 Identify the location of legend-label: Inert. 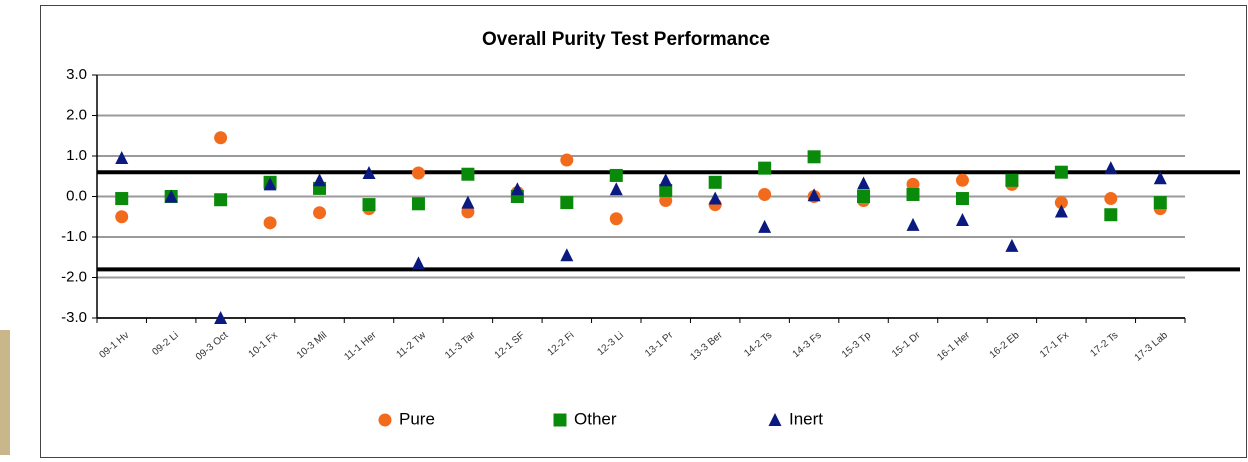
(806, 418).